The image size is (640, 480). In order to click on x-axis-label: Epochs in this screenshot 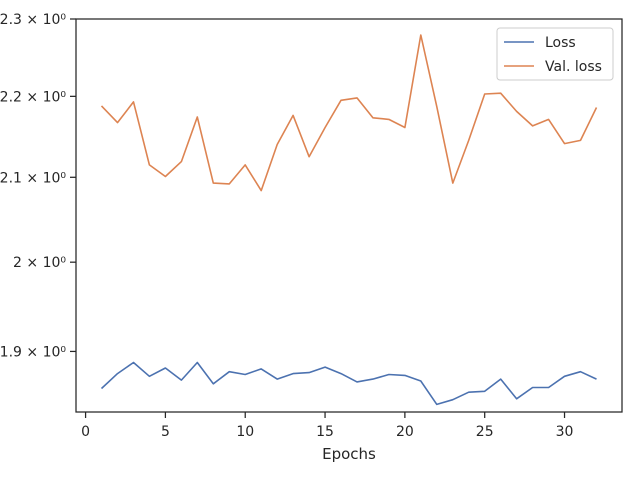, I will do `click(349, 454)`.